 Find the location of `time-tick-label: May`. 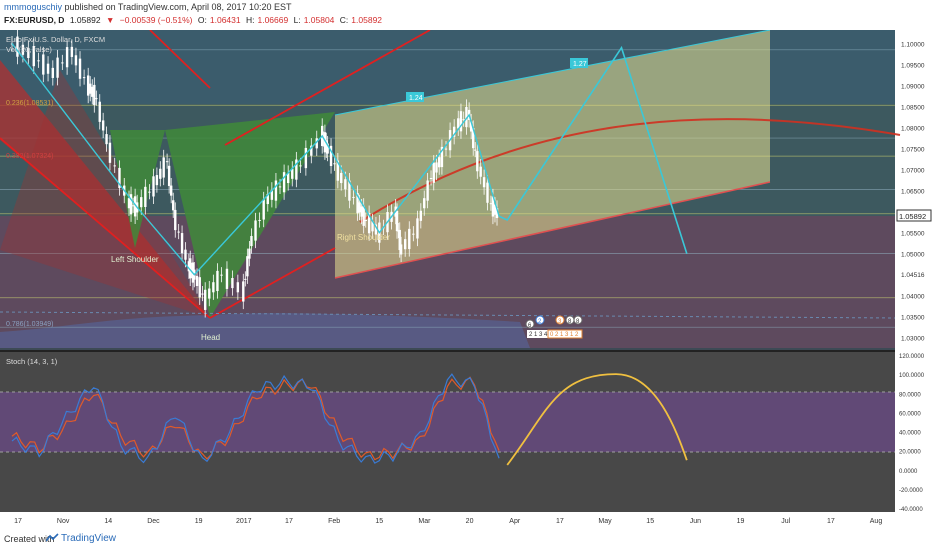

time-tick-label: May is located at coordinates (605, 521).